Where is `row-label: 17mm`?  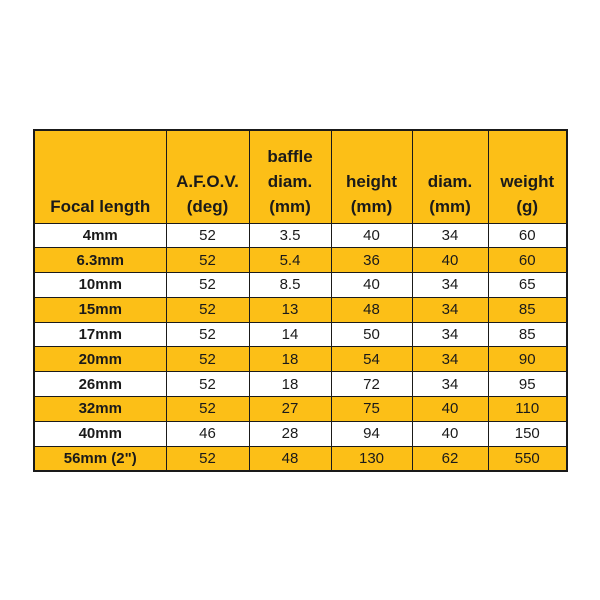 row-label: 17mm is located at coordinates (100, 334).